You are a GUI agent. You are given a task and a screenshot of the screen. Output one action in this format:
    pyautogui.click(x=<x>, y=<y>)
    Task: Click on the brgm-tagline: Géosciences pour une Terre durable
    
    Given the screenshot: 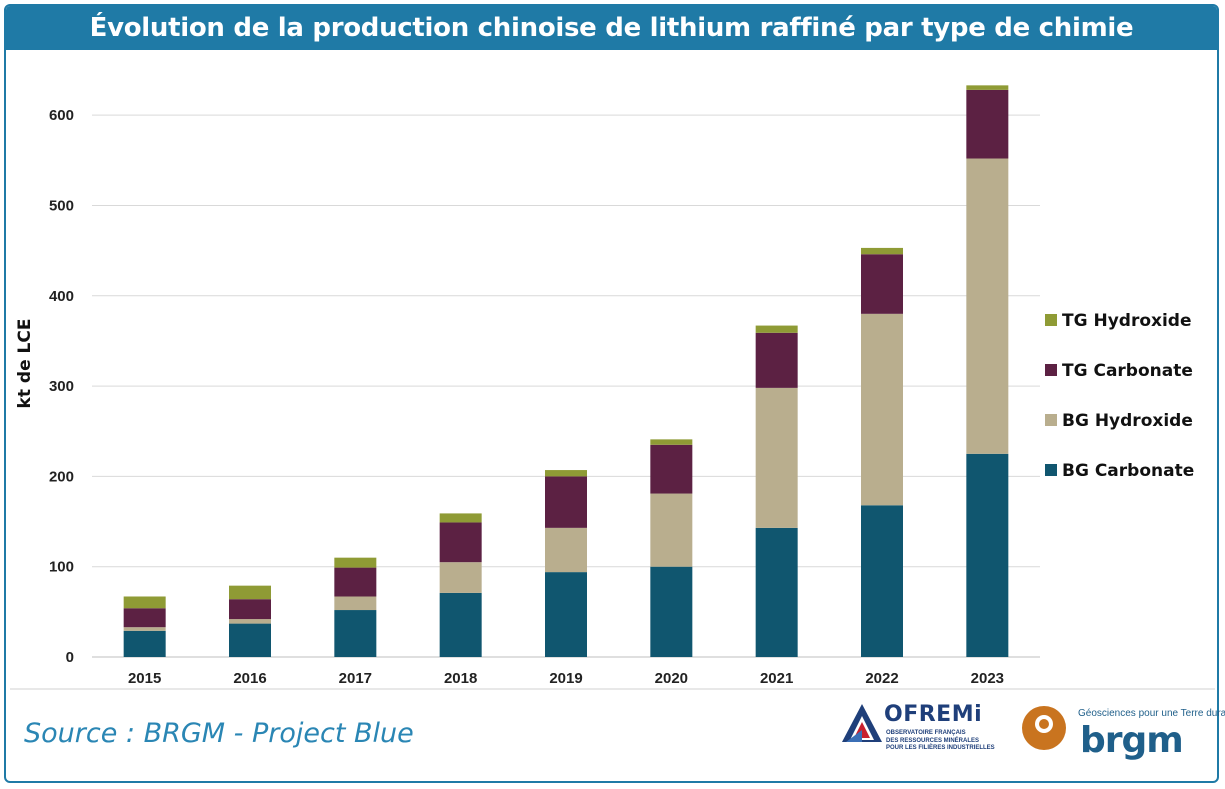 What is the action you would take?
    pyautogui.click(x=1151, y=713)
    